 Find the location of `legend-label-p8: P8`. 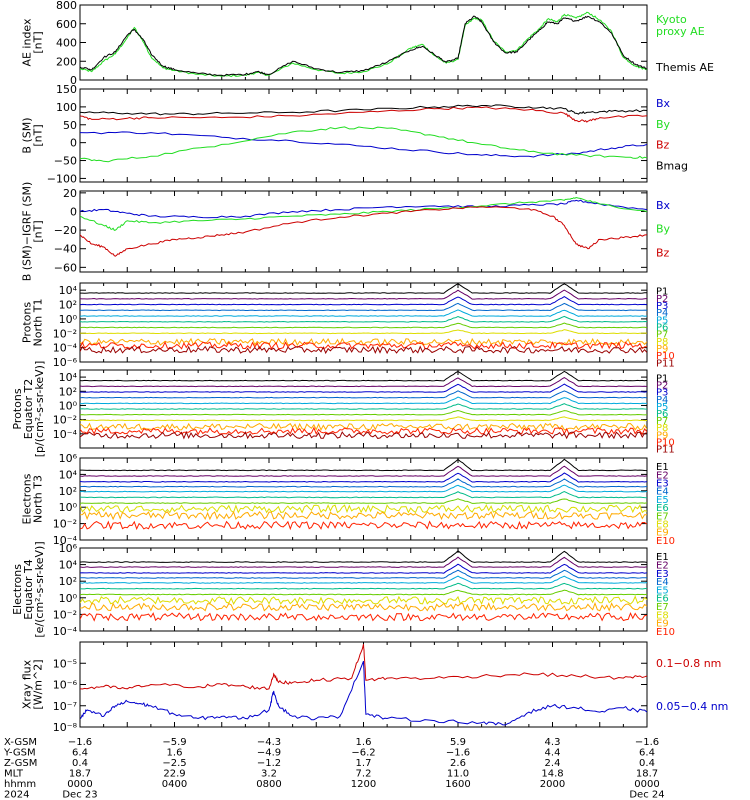

legend-label-p8: P8 is located at coordinates (662, 428).